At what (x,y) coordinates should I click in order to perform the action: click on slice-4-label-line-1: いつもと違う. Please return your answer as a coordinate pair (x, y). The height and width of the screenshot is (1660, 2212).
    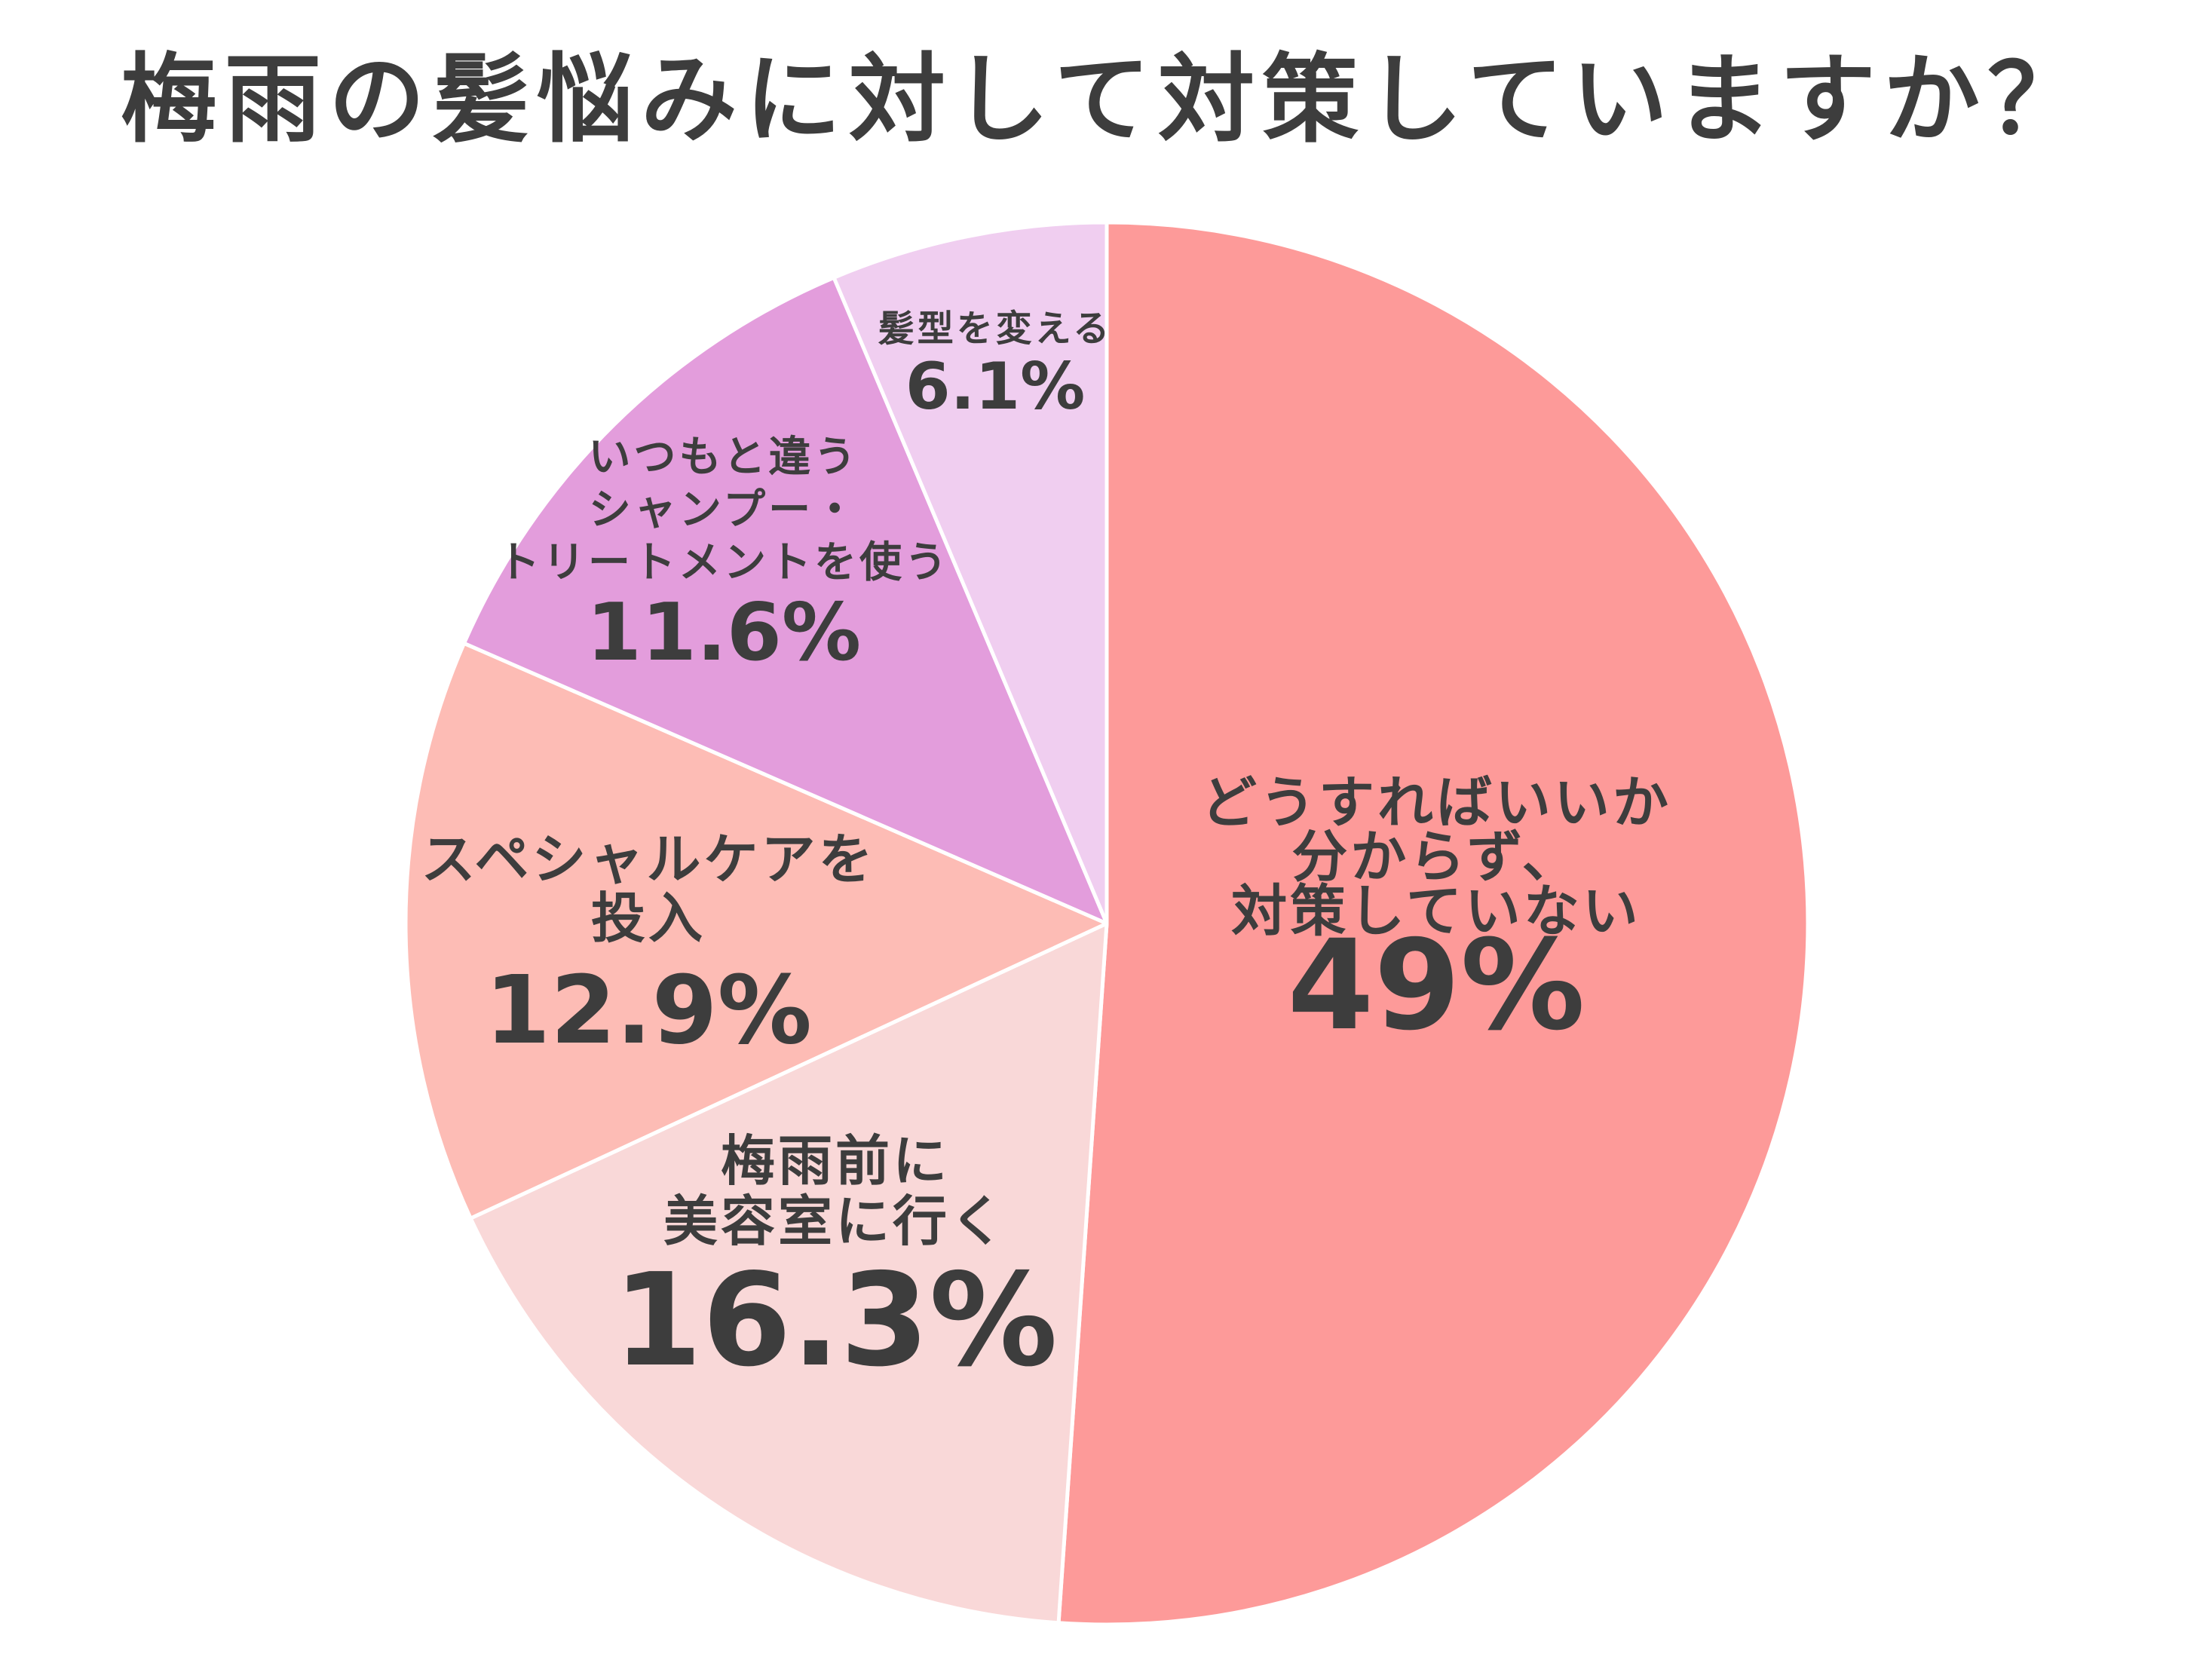
    Looking at the image, I should click on (724, 457).